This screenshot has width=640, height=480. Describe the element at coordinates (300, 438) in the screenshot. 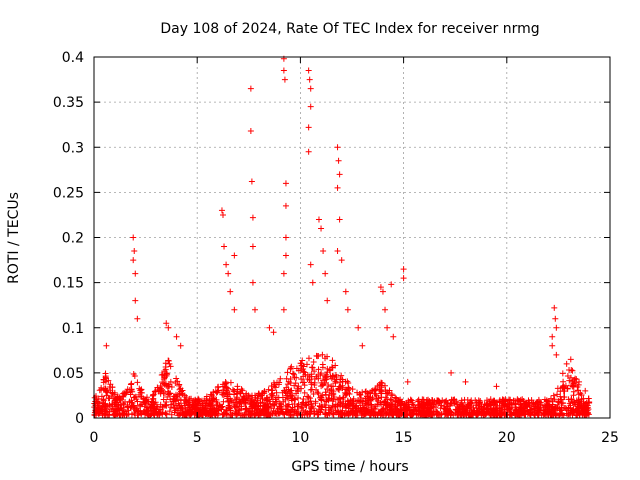

I see `x-tick-label: 10` at that location.